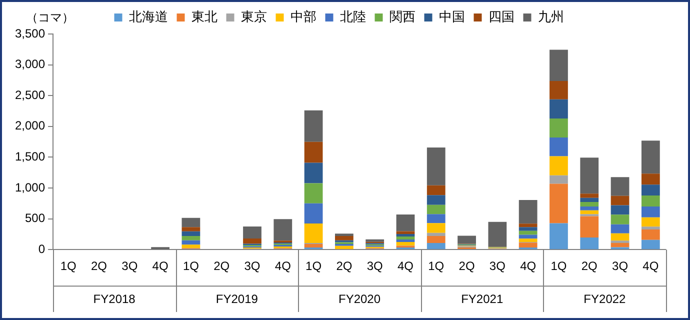  Describe the element at coordinates (42, 249) in the screenshot. I see `y-tick-label: 0` at that location.